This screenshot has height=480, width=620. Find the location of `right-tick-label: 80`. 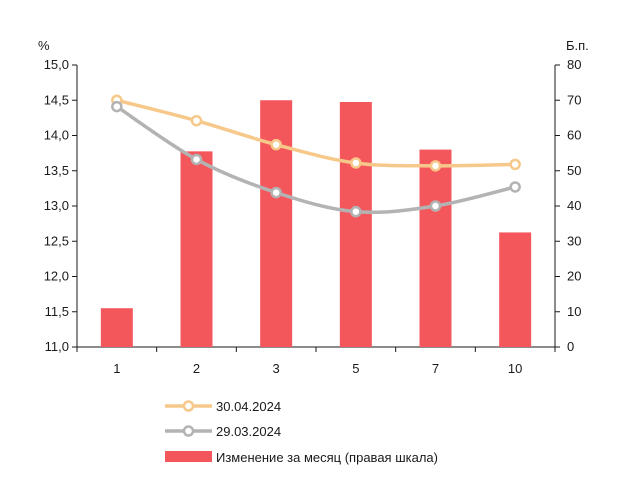

right-tick-label: 80 is located at coordinates (574, 64).